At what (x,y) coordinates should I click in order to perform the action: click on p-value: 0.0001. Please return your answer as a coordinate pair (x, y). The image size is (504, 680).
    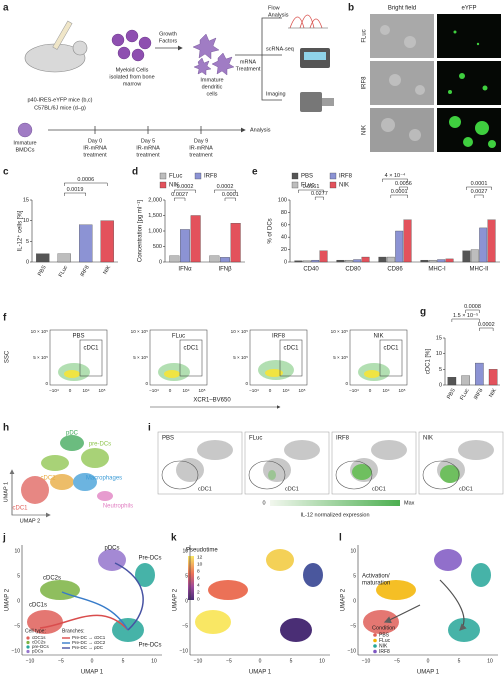
    Looking at the image, I should click on (479, 184).